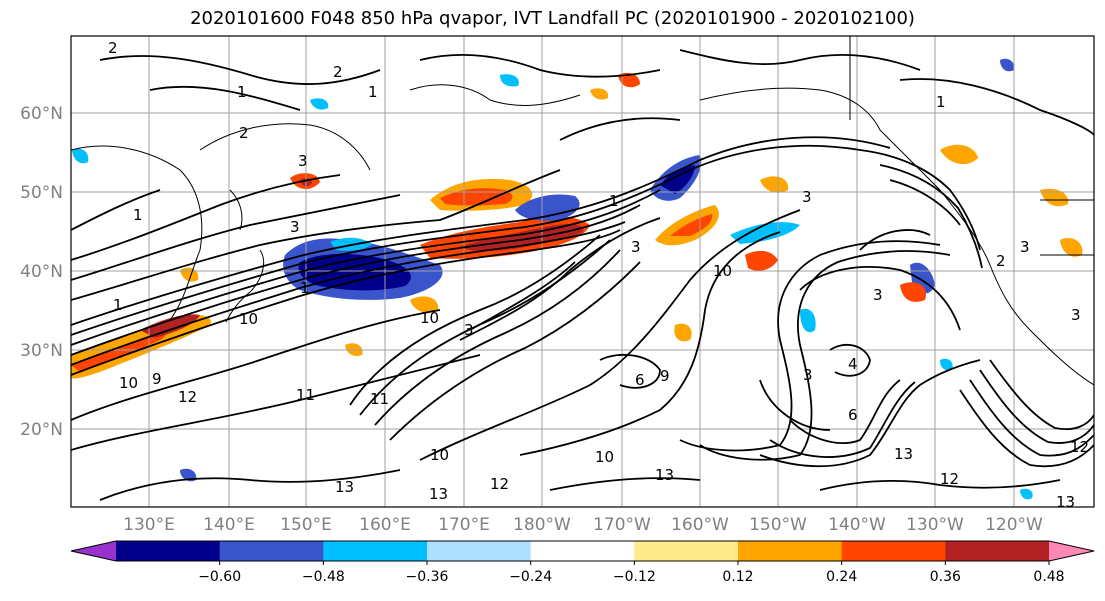 The width and height of the screenshot is (1105, 601). I want to click on lon-label: 130°E, so click(149, 525).